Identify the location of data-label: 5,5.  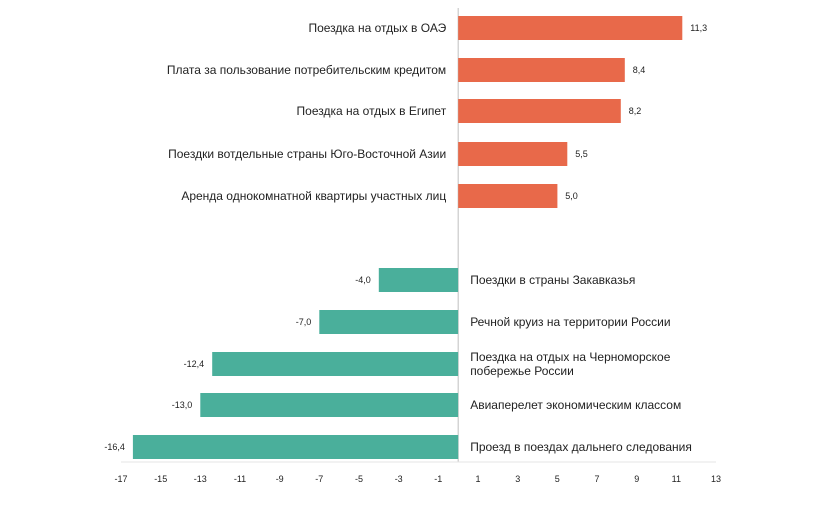
(581, 154).